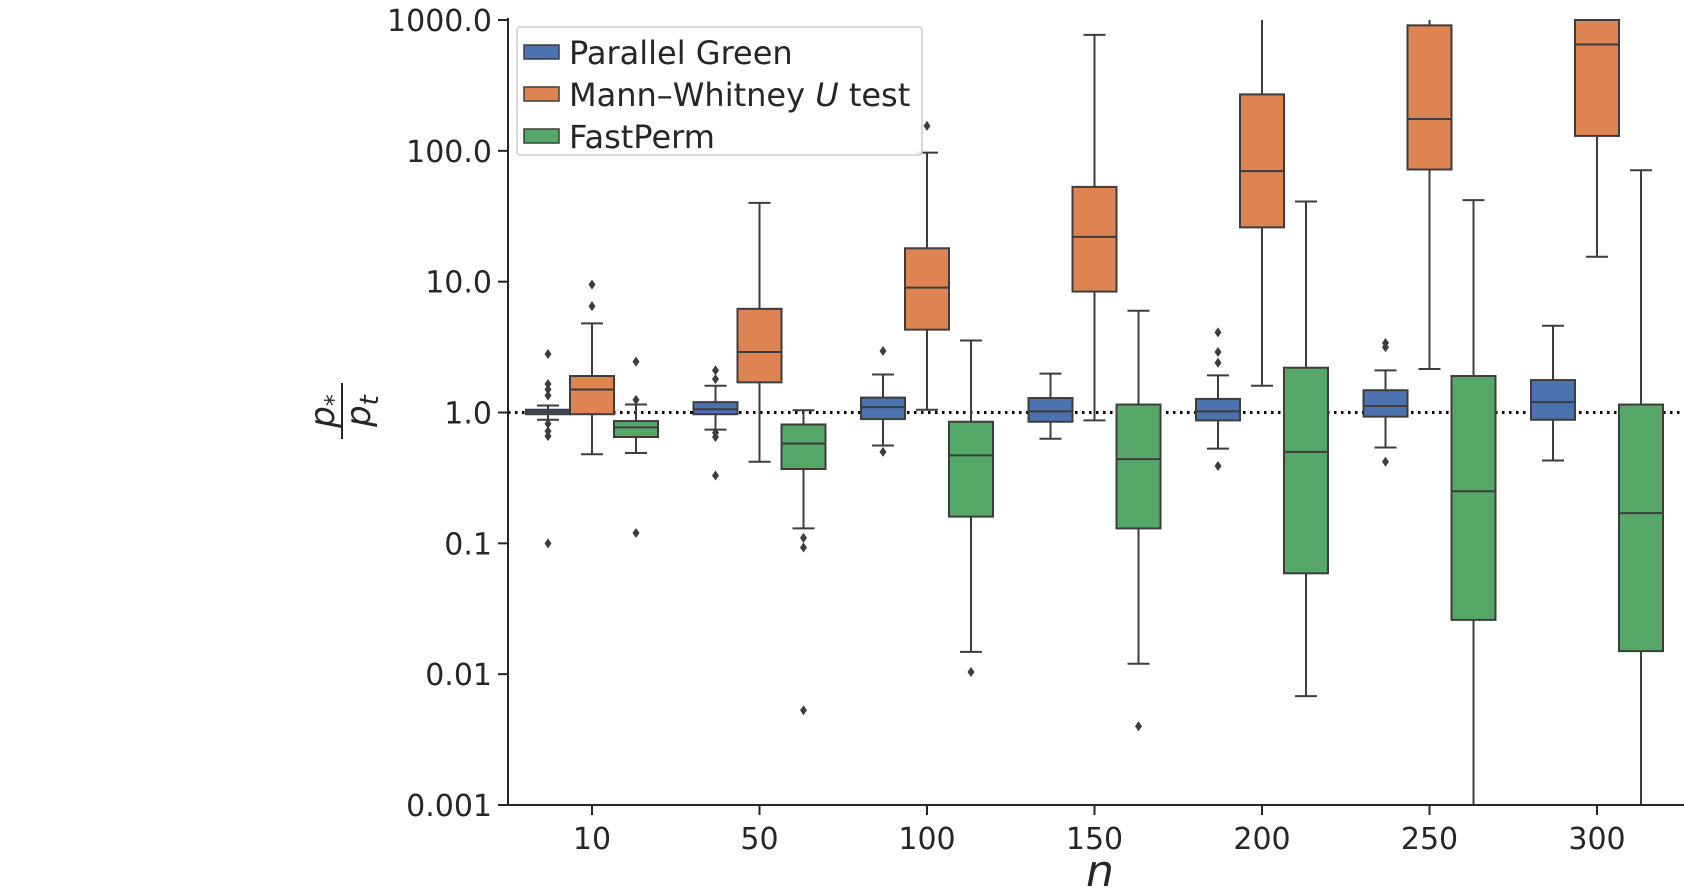  I want to click on x-tick-label: 150, so click(1094, 839).